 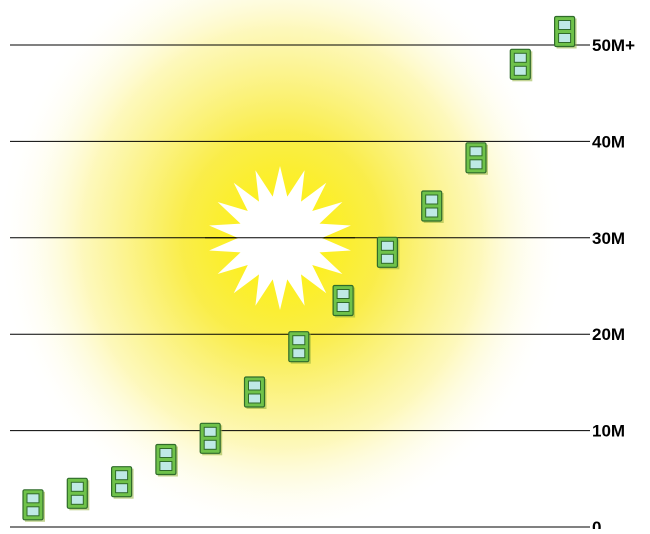 What do you see at coordinates (608, 334) in the screenshot?
I see `y-tick-label-2: 20M` at bounding box center [608, 334].